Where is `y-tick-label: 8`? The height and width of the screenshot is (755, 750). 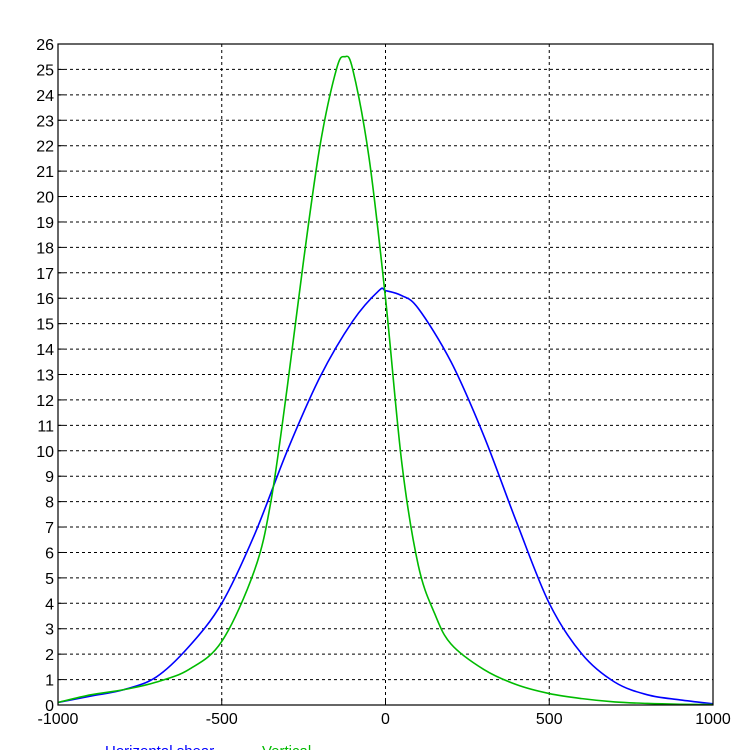
y-tick-label: 8 is located at coordinates (49, 503).